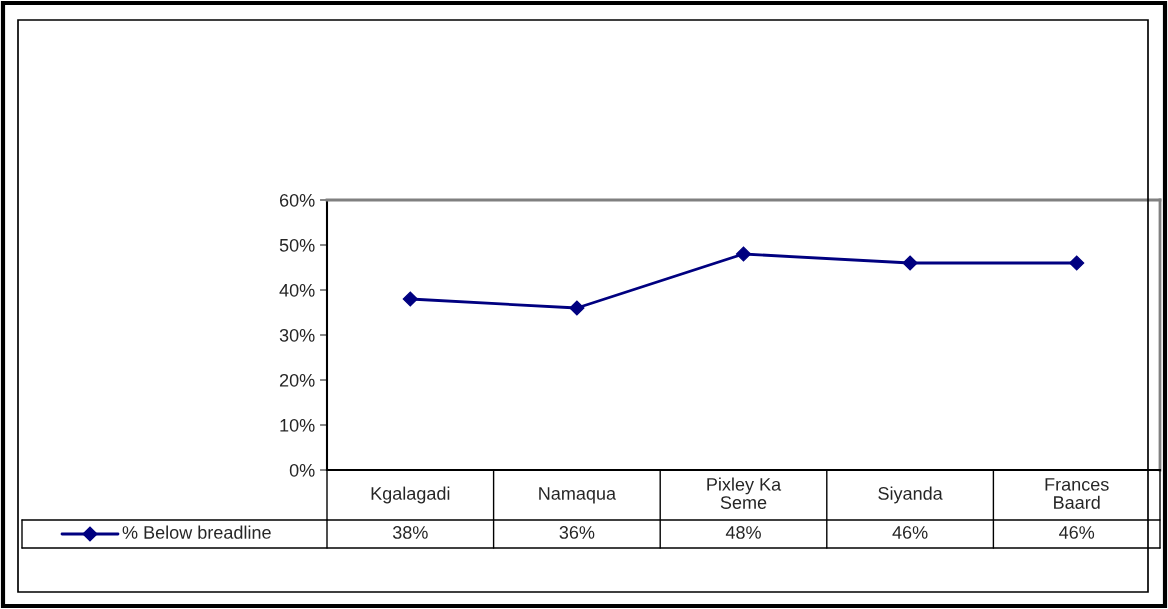 This screenshot has height=609, width=1168. Describe the element at coordinates (297, 290) in the screenshot. I see `y-tick-label: 40%` at that location.